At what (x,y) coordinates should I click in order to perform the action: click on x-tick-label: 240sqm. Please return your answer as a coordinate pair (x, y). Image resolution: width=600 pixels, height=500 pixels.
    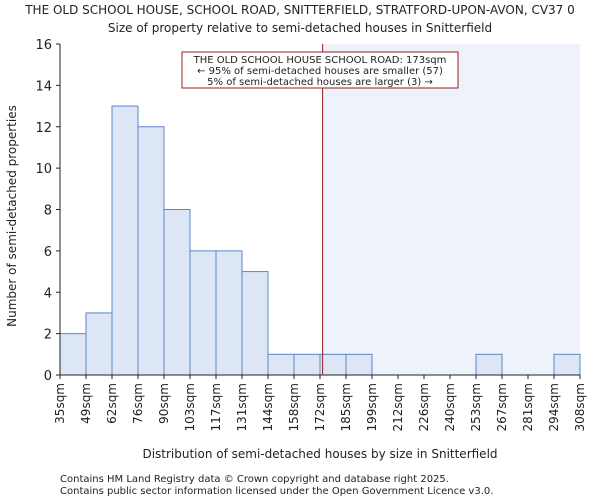
    Looking at the image, I should click on (450, 407).